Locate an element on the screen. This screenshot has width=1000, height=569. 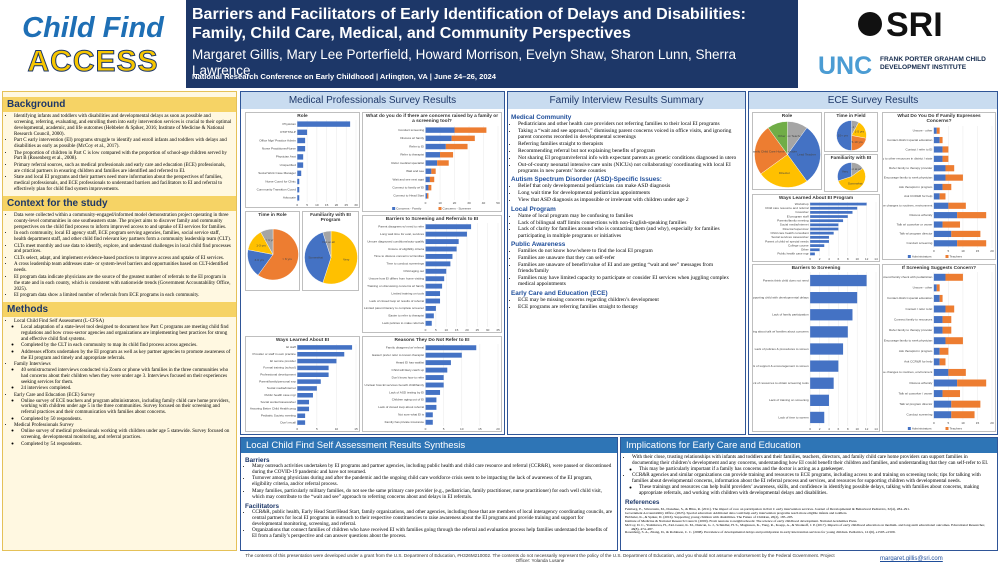
bullet-item: 24 interviews completed. is located at coordinates (126, 389).